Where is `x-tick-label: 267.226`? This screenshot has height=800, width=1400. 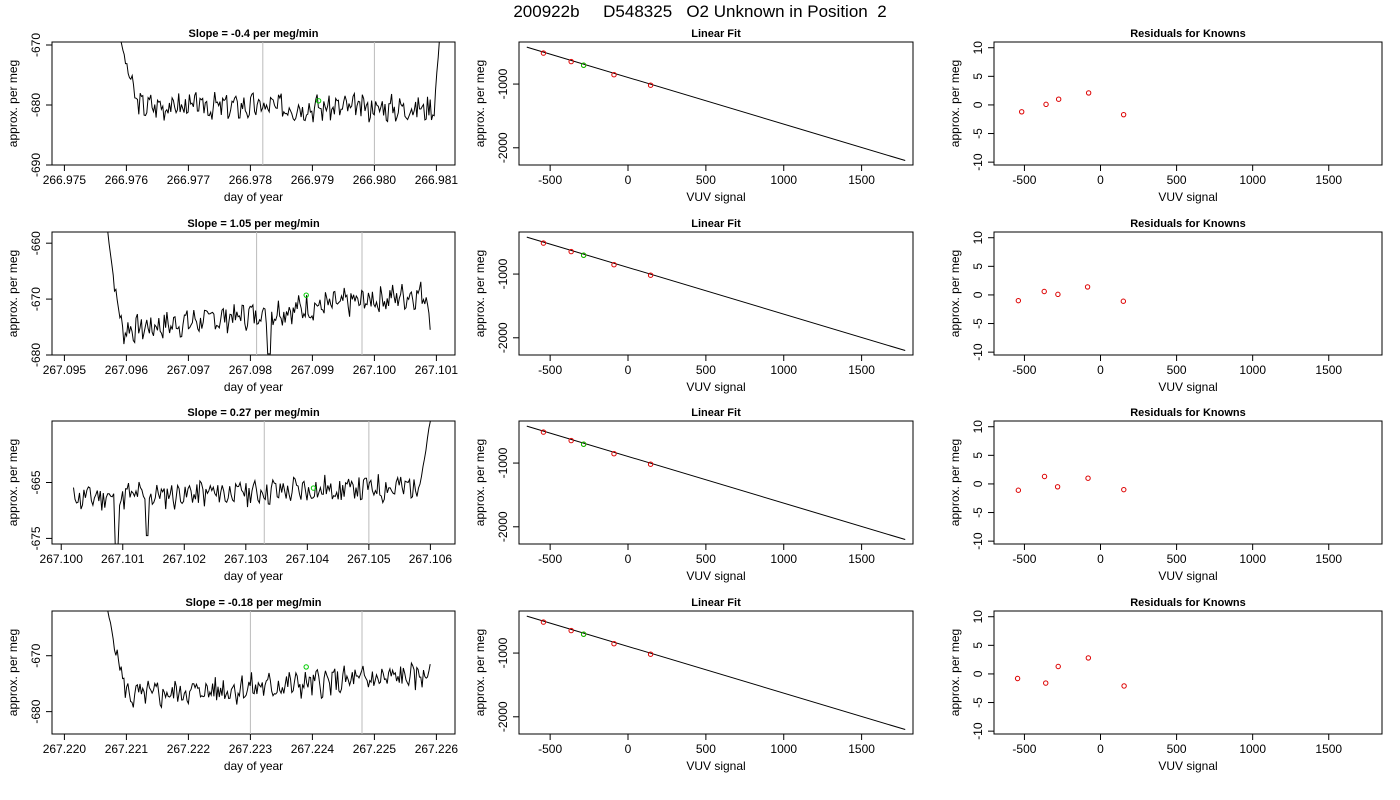 x-tick-label: 267.226 is located at coordinates (437, 749).